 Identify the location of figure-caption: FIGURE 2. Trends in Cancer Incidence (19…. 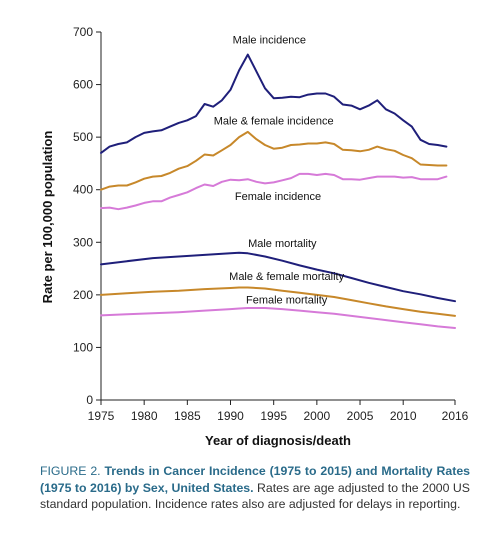
(255, 488).